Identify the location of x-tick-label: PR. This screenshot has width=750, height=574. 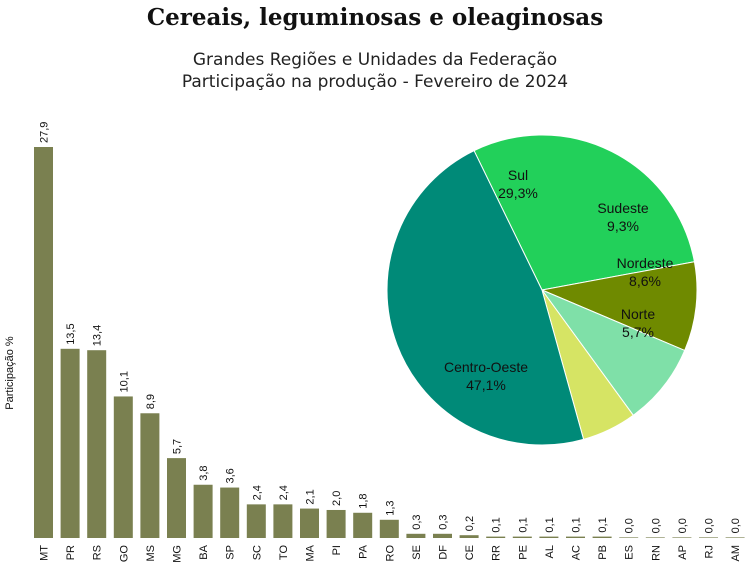
(71, 552).